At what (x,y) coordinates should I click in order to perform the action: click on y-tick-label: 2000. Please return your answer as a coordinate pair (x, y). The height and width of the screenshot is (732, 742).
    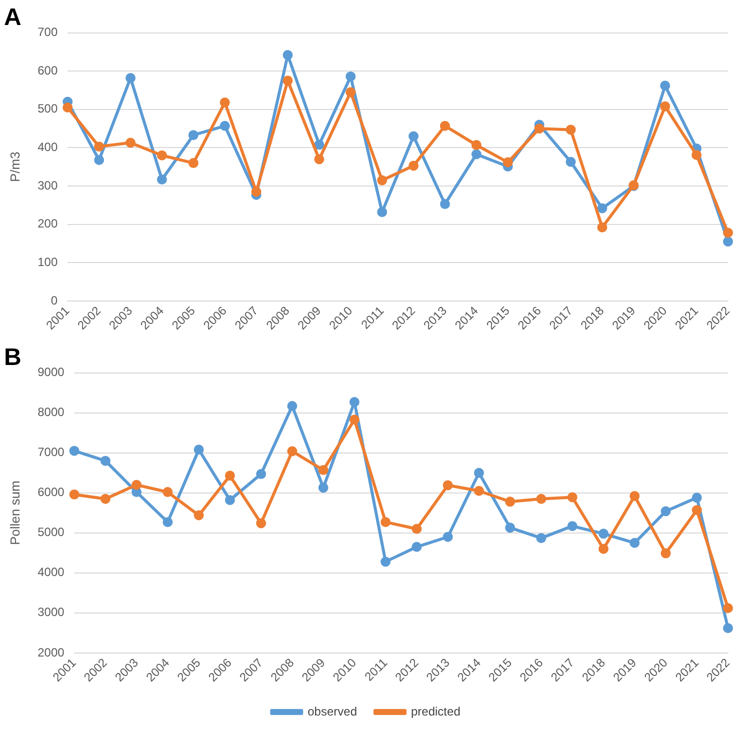
    Looking at the image, I should click on (51, 652).